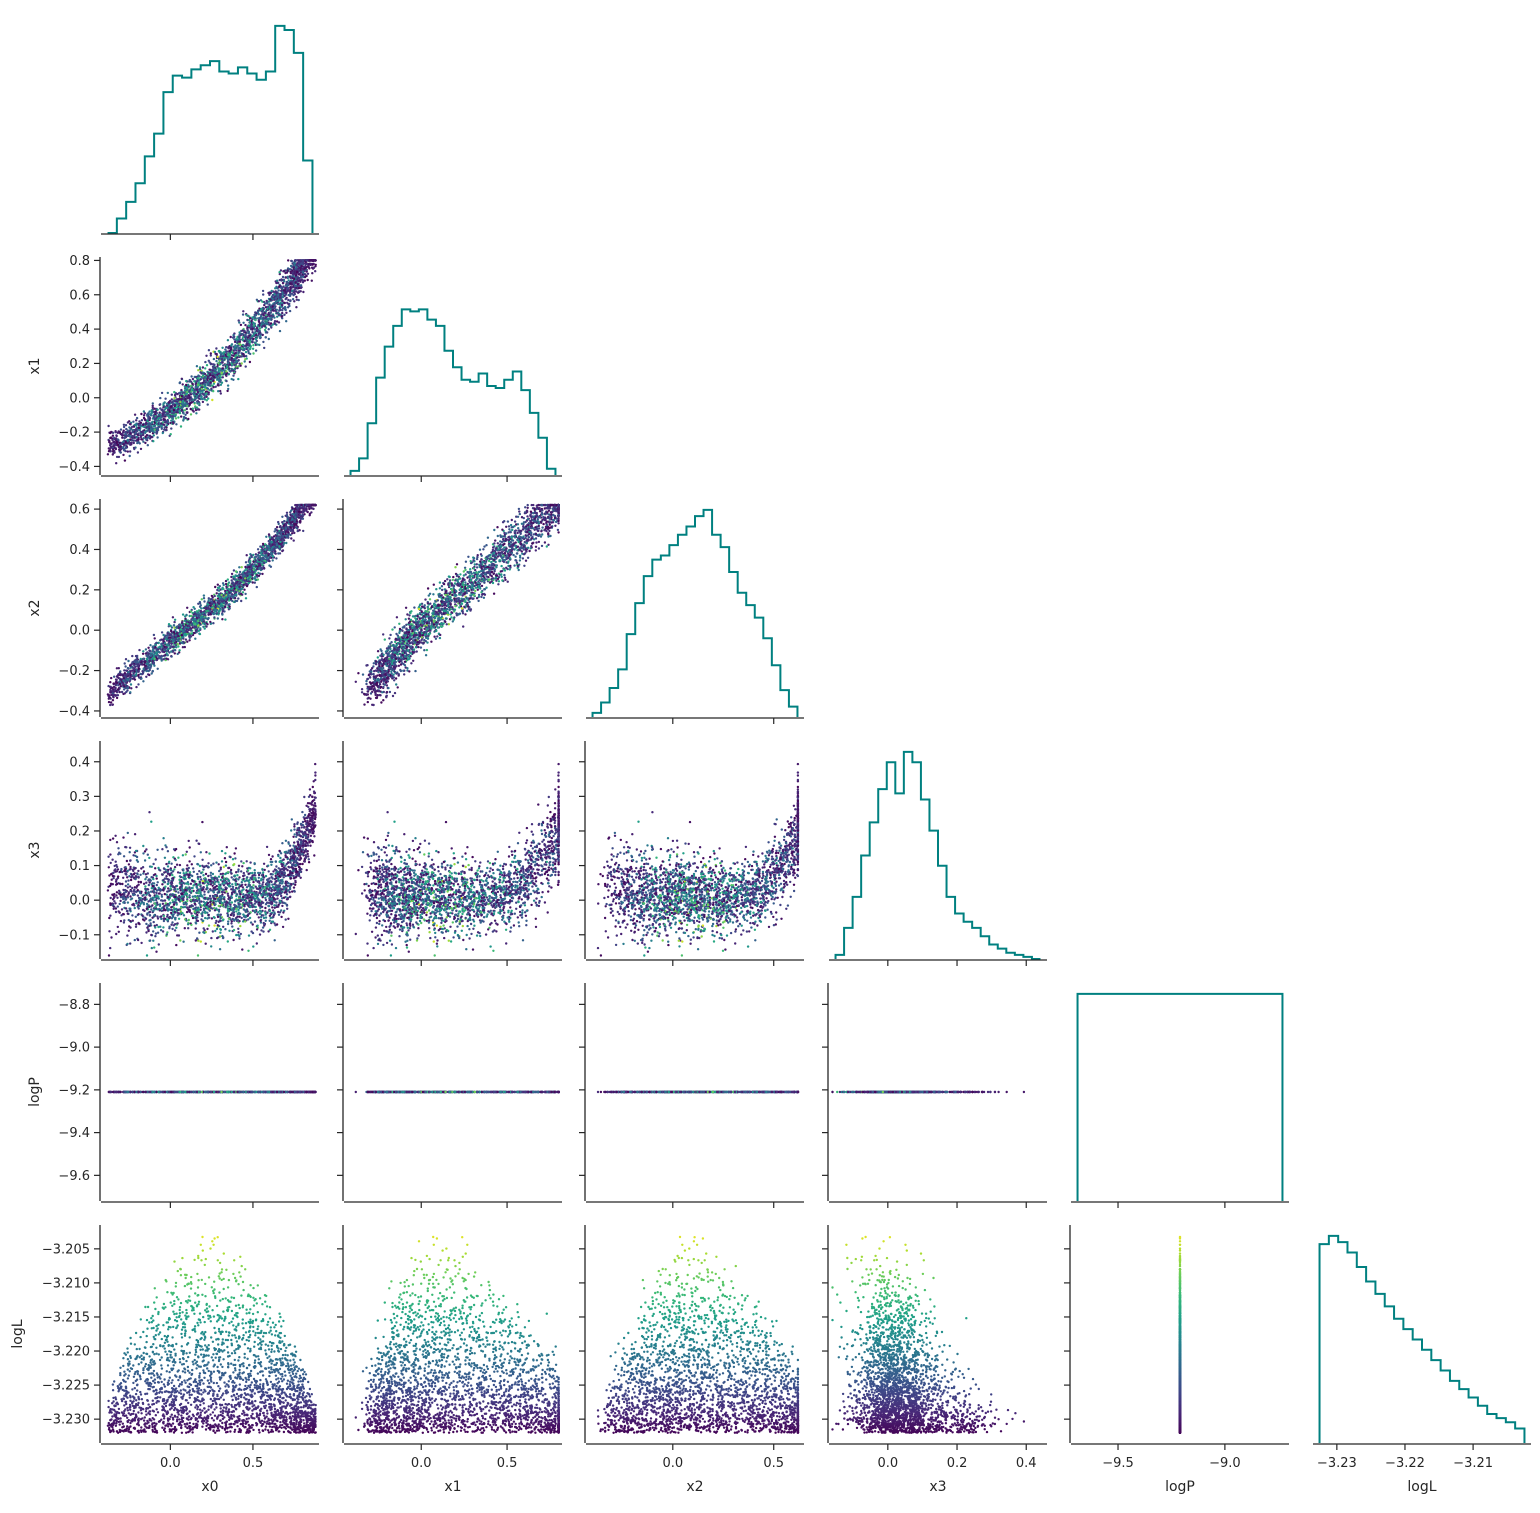 This screenshot has height=1513, width=1540. I want to click on y-tick-label: 0.6, so click(79, 295).